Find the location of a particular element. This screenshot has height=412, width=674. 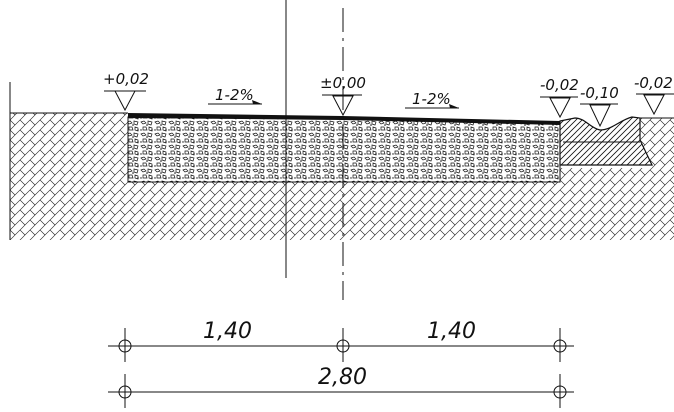

dimension-line-halves is located at coordinates (341, 345).